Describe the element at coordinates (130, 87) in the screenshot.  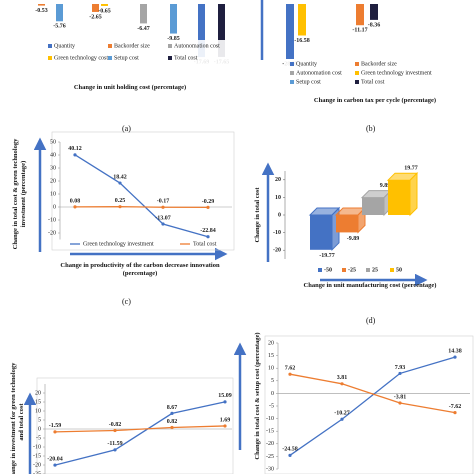
I see `x-axis-label: Change in unit holding cost (percentage)` at that location.